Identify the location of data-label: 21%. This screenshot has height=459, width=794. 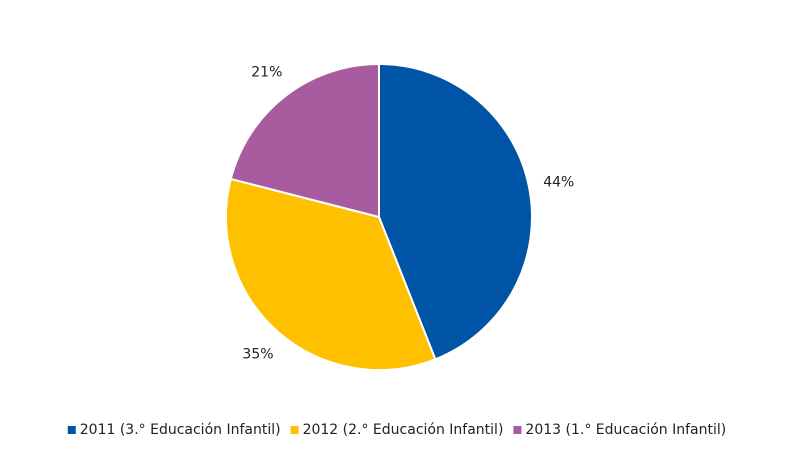
(266, 72).